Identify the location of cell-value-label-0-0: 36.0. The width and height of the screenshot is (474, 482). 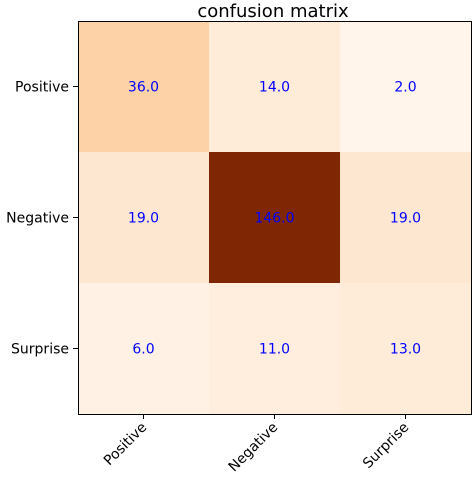
(143, 88).